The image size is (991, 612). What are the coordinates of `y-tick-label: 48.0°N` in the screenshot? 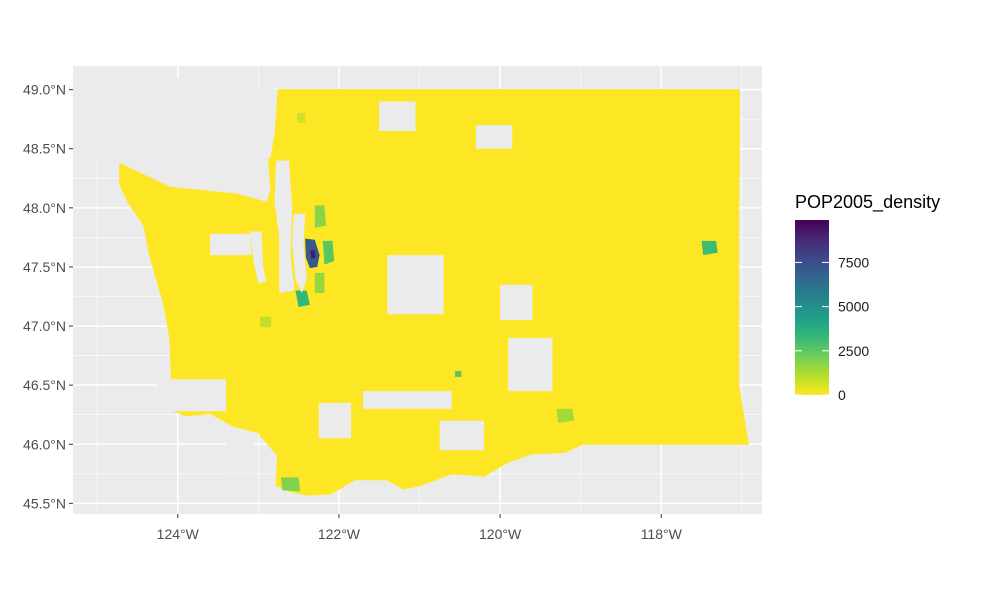 It's located at (44, 208).